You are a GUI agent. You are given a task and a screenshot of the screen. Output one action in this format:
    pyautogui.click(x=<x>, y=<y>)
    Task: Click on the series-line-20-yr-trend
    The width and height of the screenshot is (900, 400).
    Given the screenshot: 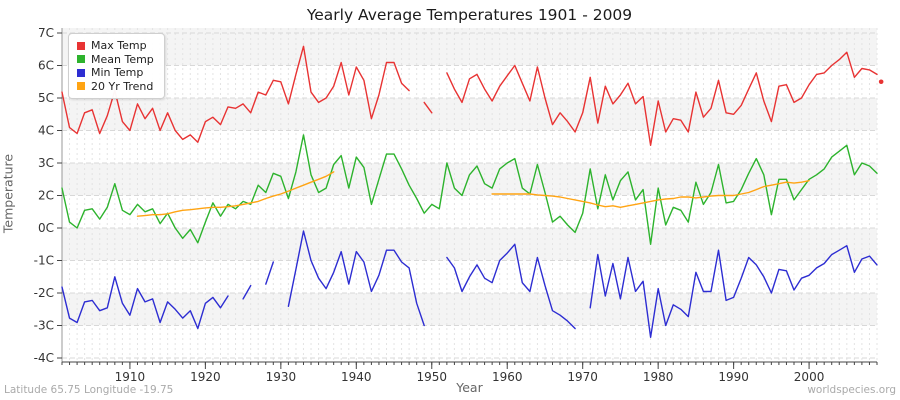 What is the action you would take?
    pyautogui.click(x=473, y=194)
    